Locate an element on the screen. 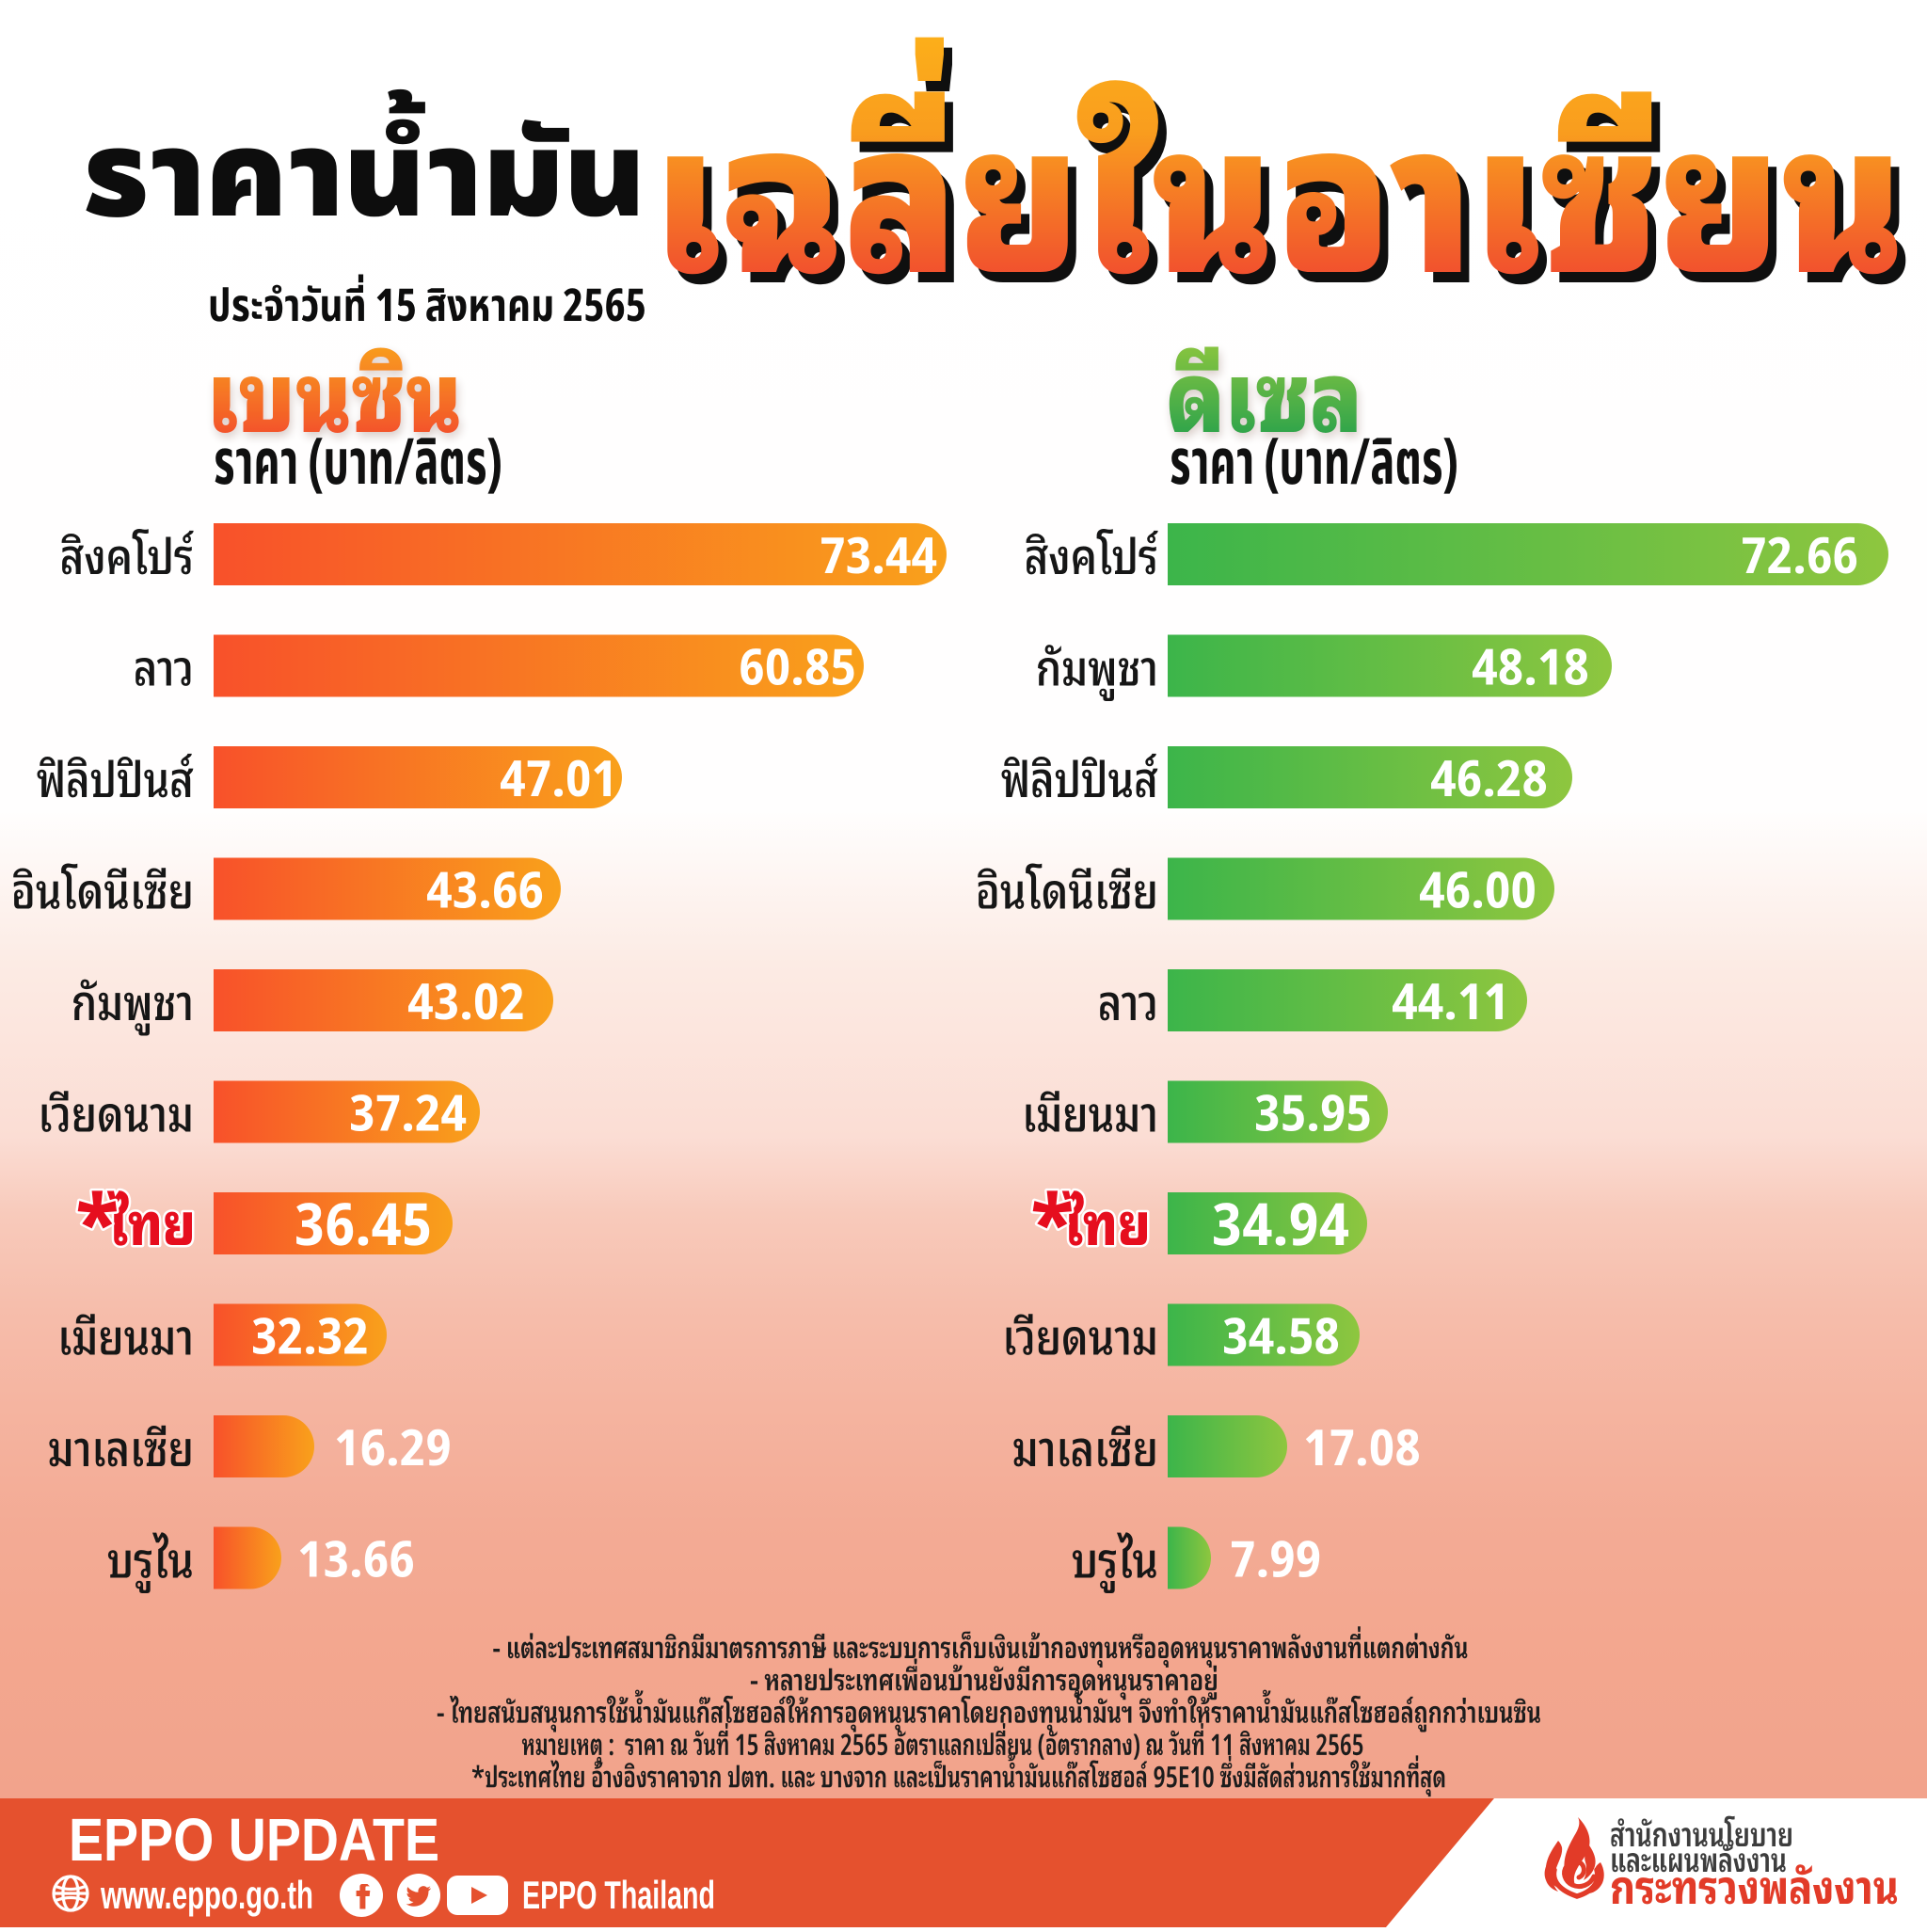 Image resolution: width=1927 pixels, height=1932 pixels. svg-text: www.eppo.go.th is located at coordinates (206, 1895).